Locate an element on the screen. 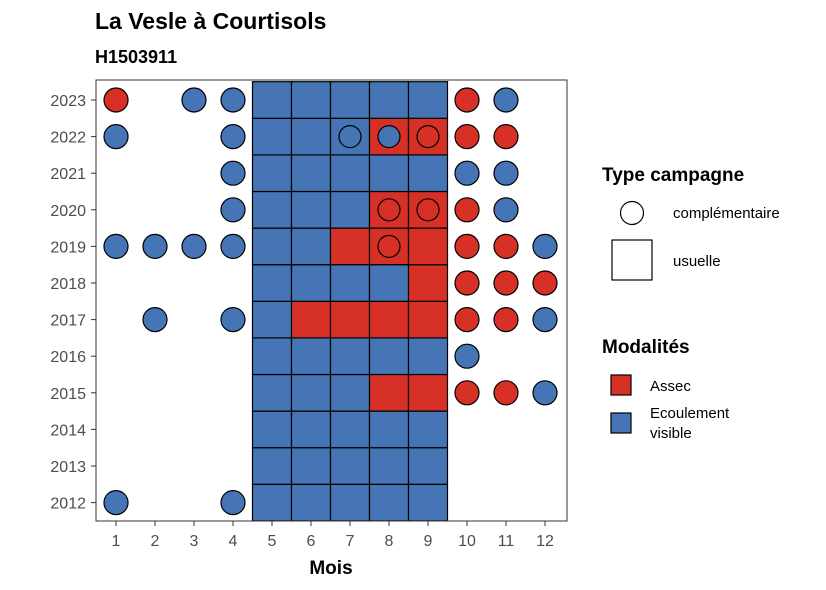  x-tick-label: 9 is located at coordinates (428, 541).